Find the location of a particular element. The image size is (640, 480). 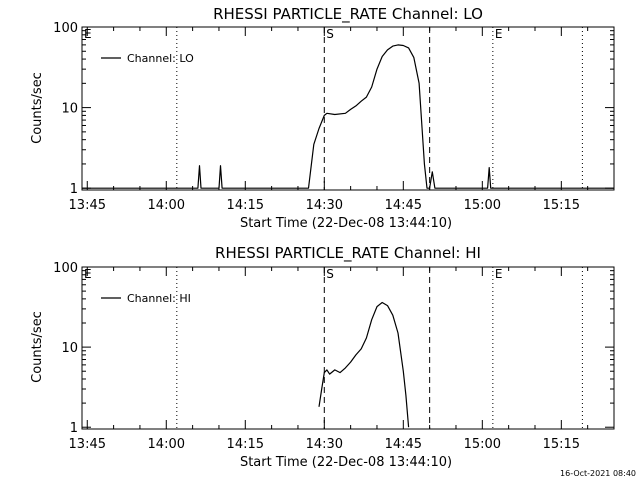

chart-title: RHESSI PARTICLE_RATE Channel: HI is located at coordinates (348, 253).